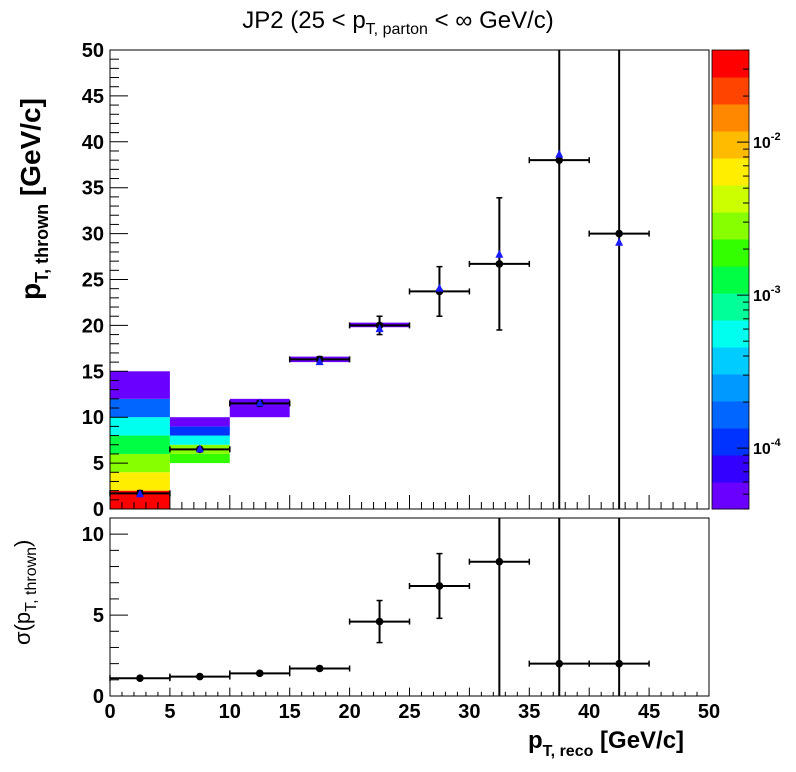 Image resolution: width=796 pixels, height=772 pixels. I want to click on x-tick-label: 15, so click(290, 712).